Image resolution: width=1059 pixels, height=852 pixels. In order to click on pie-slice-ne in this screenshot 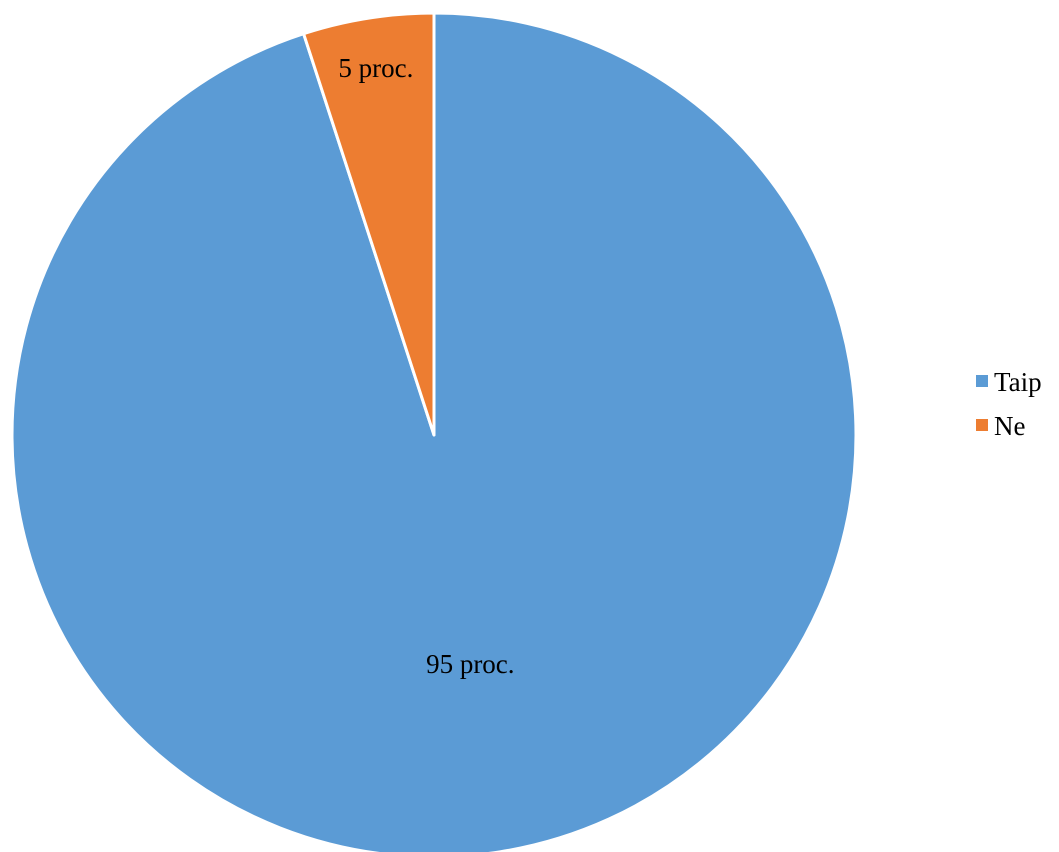, I will do `click(369, 224)`.